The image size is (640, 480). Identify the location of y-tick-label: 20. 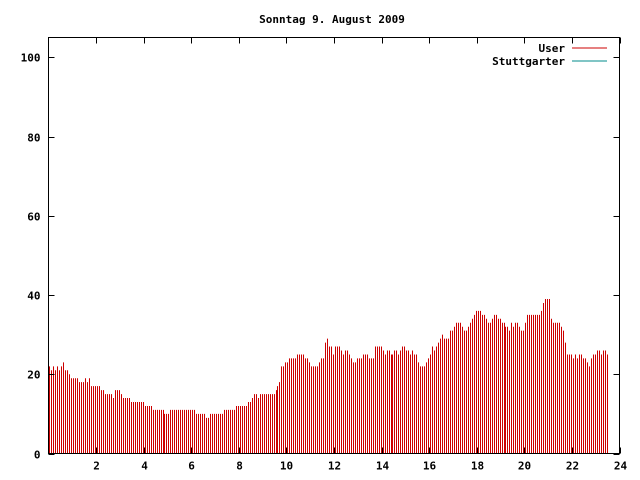
(33, 375).